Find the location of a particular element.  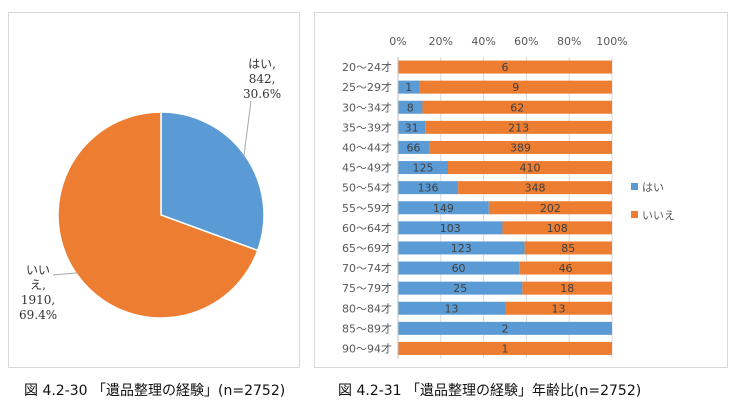

data-label-hai: 123 is located at coordinates (461, 248).